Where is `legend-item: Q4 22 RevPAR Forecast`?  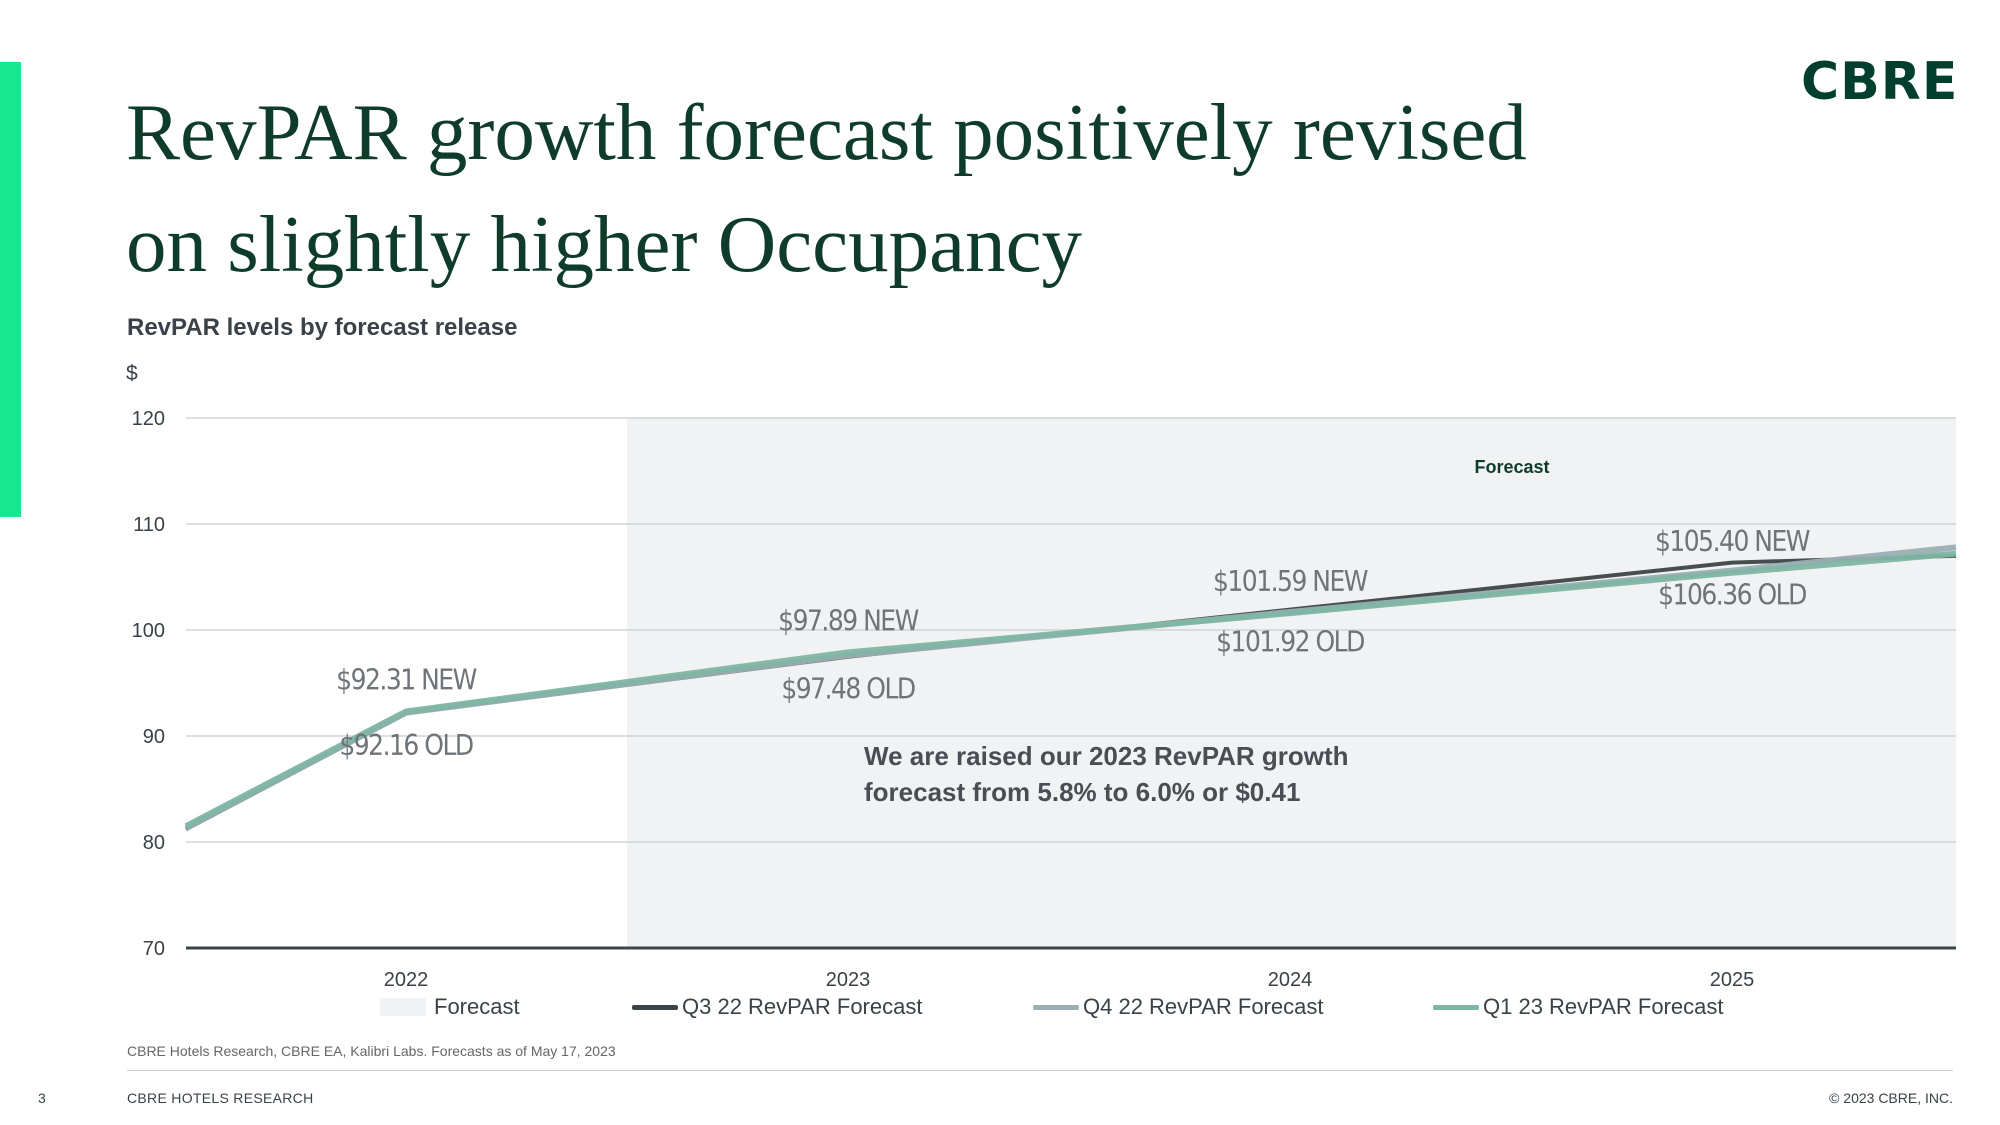
legend-item: Q4 22 RevPAR Forecast is located at coordinates (1178, 1007).